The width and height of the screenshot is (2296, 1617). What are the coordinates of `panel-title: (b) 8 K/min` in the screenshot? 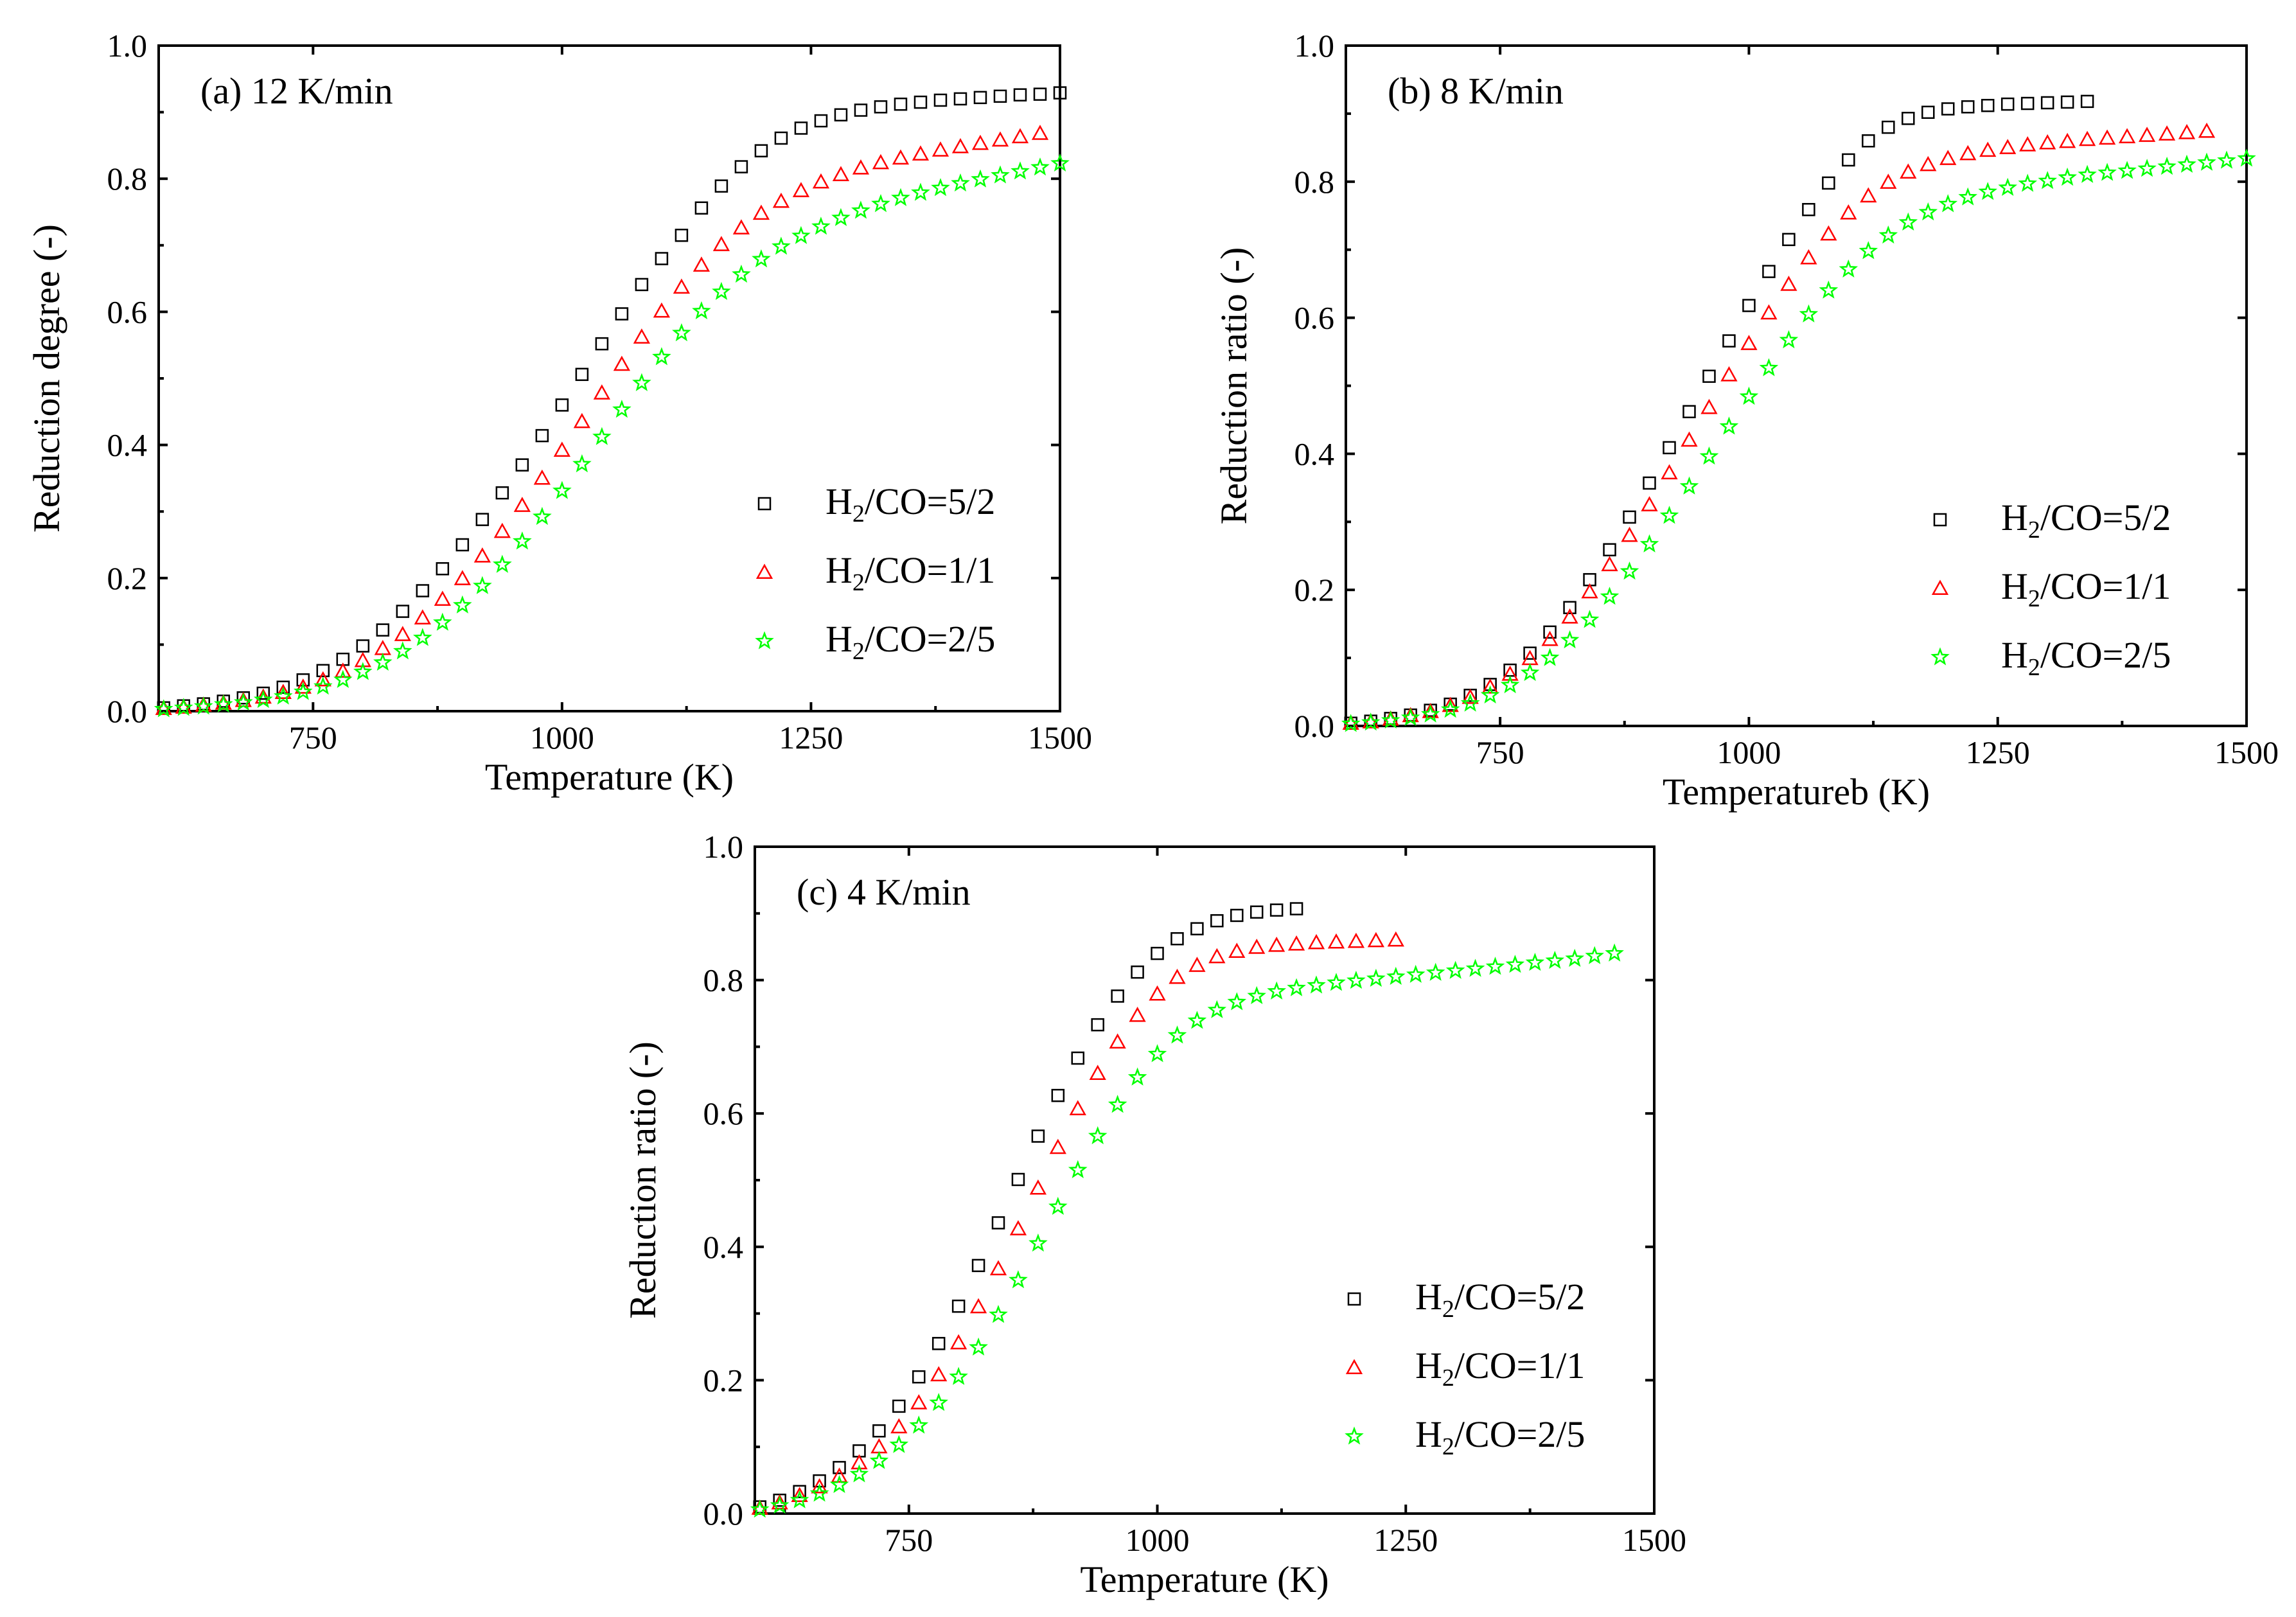 It's located at (1476, 91).